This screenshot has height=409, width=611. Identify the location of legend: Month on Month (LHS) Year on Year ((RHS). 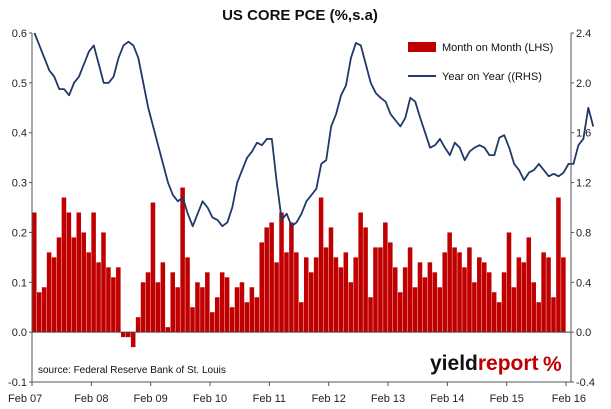
(480, 62).